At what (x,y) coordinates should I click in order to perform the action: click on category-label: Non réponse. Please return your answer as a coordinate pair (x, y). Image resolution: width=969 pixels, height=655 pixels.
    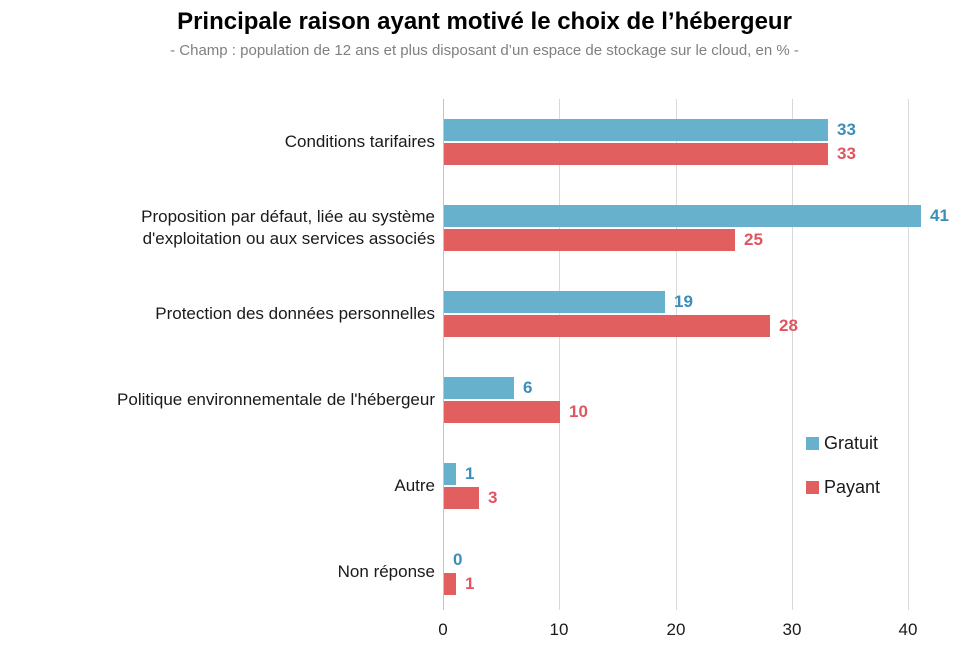
    Looking at the image, I should click on (386, 571).